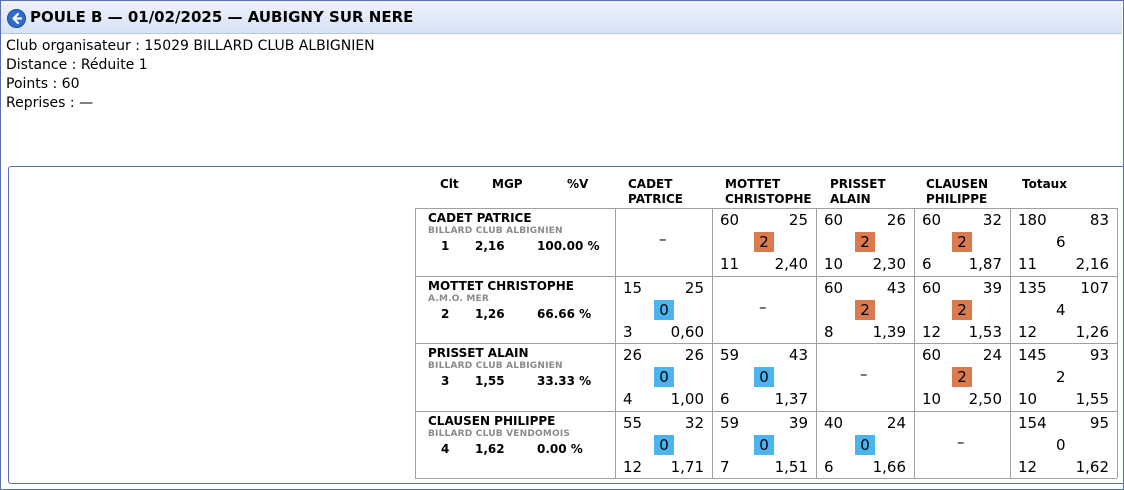 This screenshot has width=1124, height=490. I want to click on cell-innings: 4, so click(628, 399).